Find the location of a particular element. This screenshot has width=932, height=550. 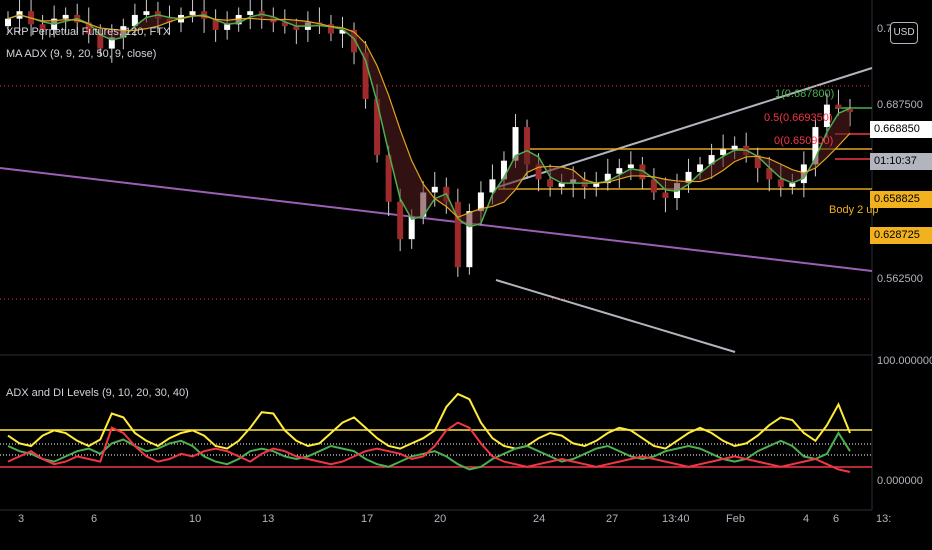

currency-button: USD is located at coordinates (904, 33).